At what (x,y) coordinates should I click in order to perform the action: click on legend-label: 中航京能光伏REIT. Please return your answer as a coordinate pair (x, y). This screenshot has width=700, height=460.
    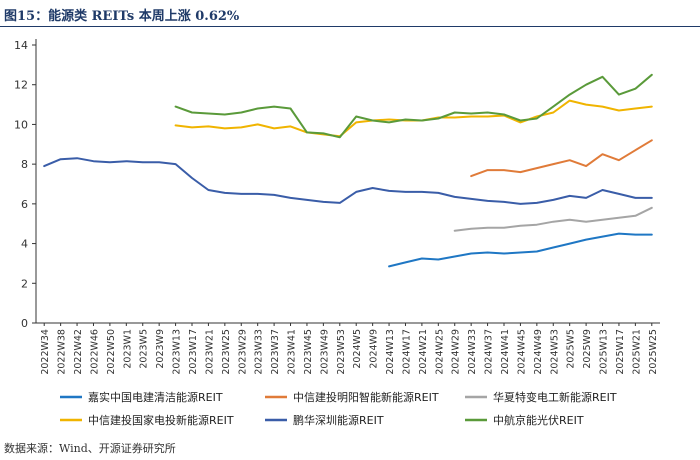
    Looking at the image, I should click on (538, 420).